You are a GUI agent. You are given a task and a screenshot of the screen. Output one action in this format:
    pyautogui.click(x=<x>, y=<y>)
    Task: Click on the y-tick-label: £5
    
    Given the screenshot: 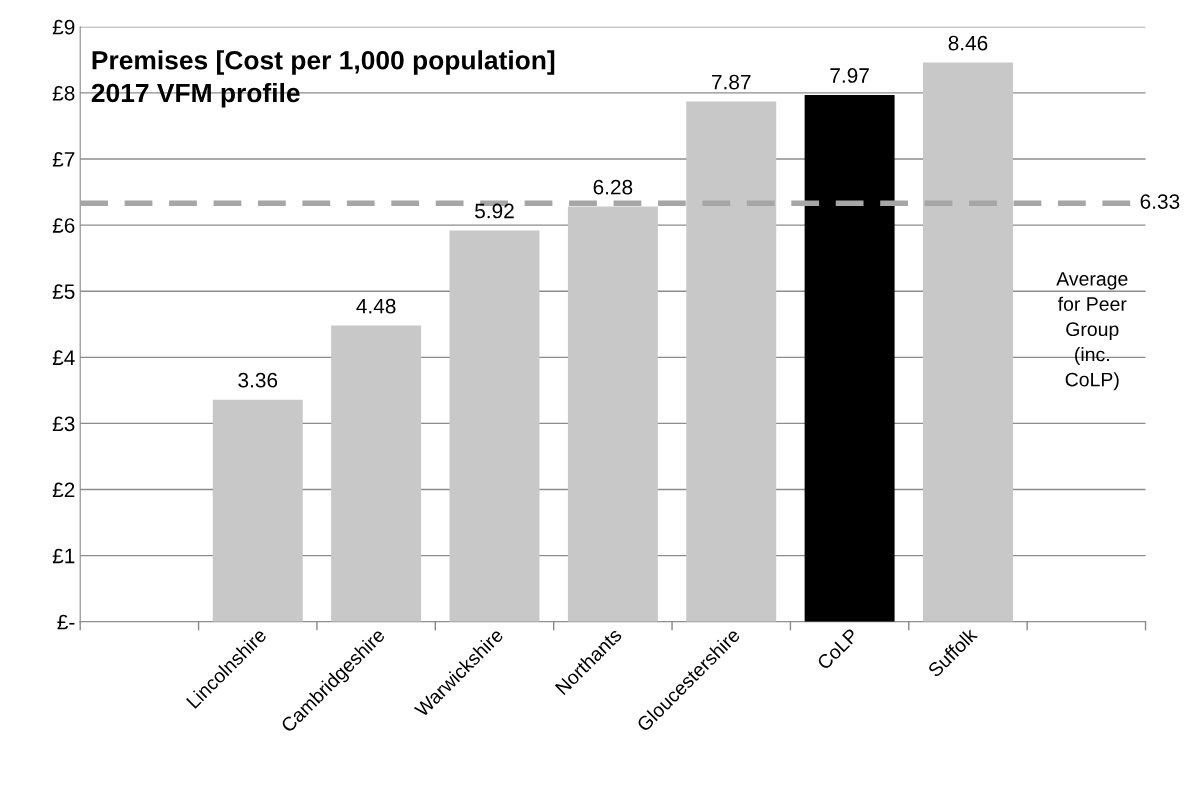 What is the action you would take?
    pyautogui.click(x=63, y=291)
    